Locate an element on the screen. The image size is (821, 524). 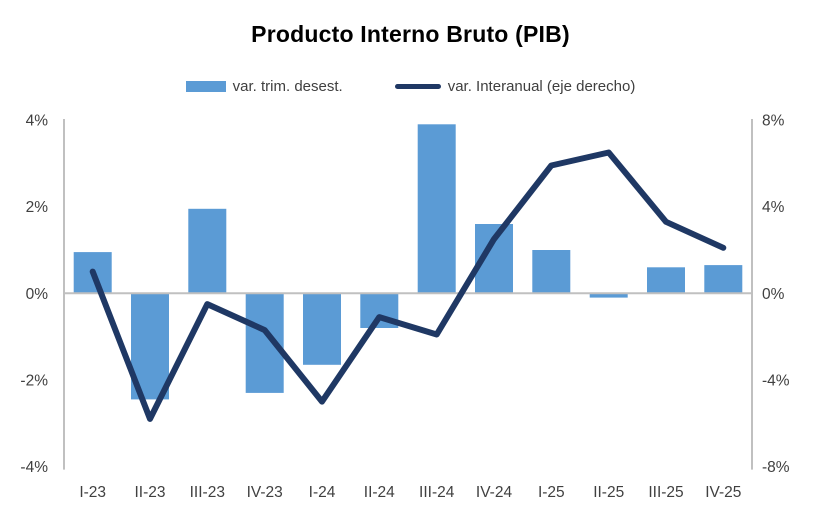
x-axis-label-III-25: III-25 is located at coordinates (665, 492).